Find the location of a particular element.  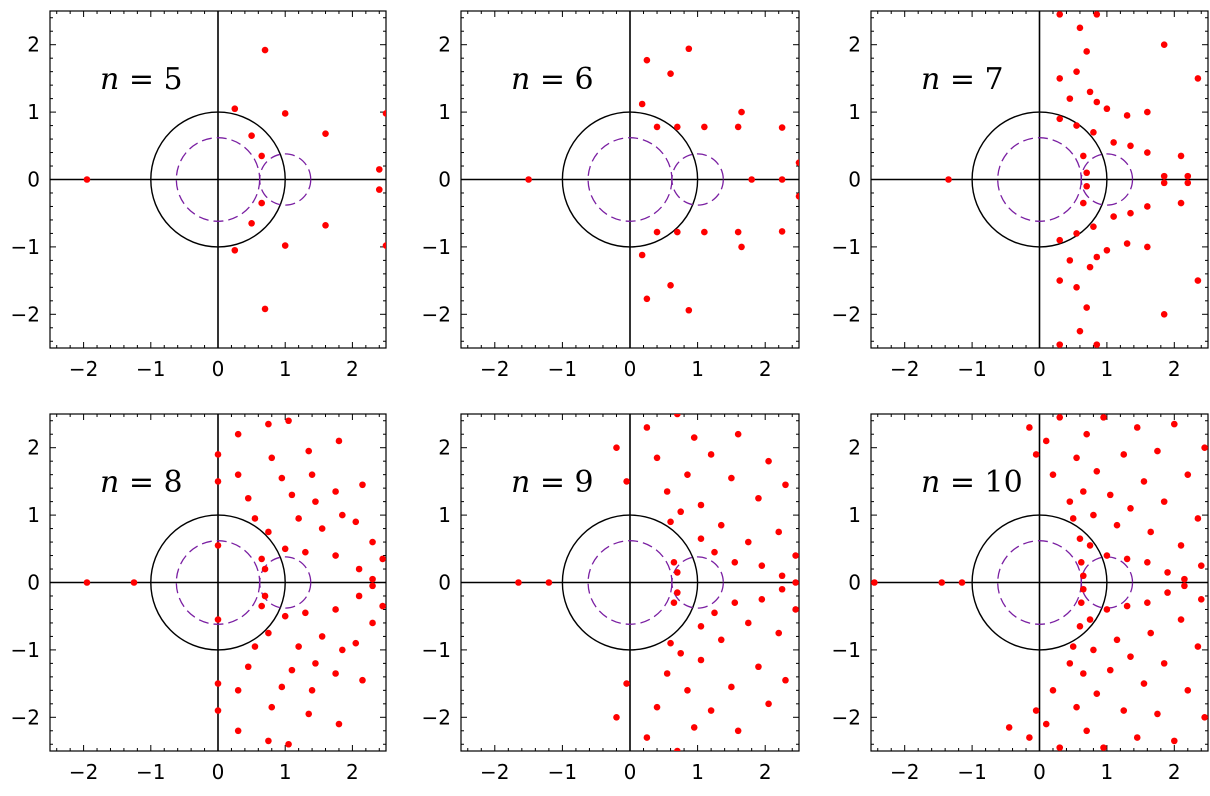

panel-label-value: 9 is located at coordinates (584, 482).